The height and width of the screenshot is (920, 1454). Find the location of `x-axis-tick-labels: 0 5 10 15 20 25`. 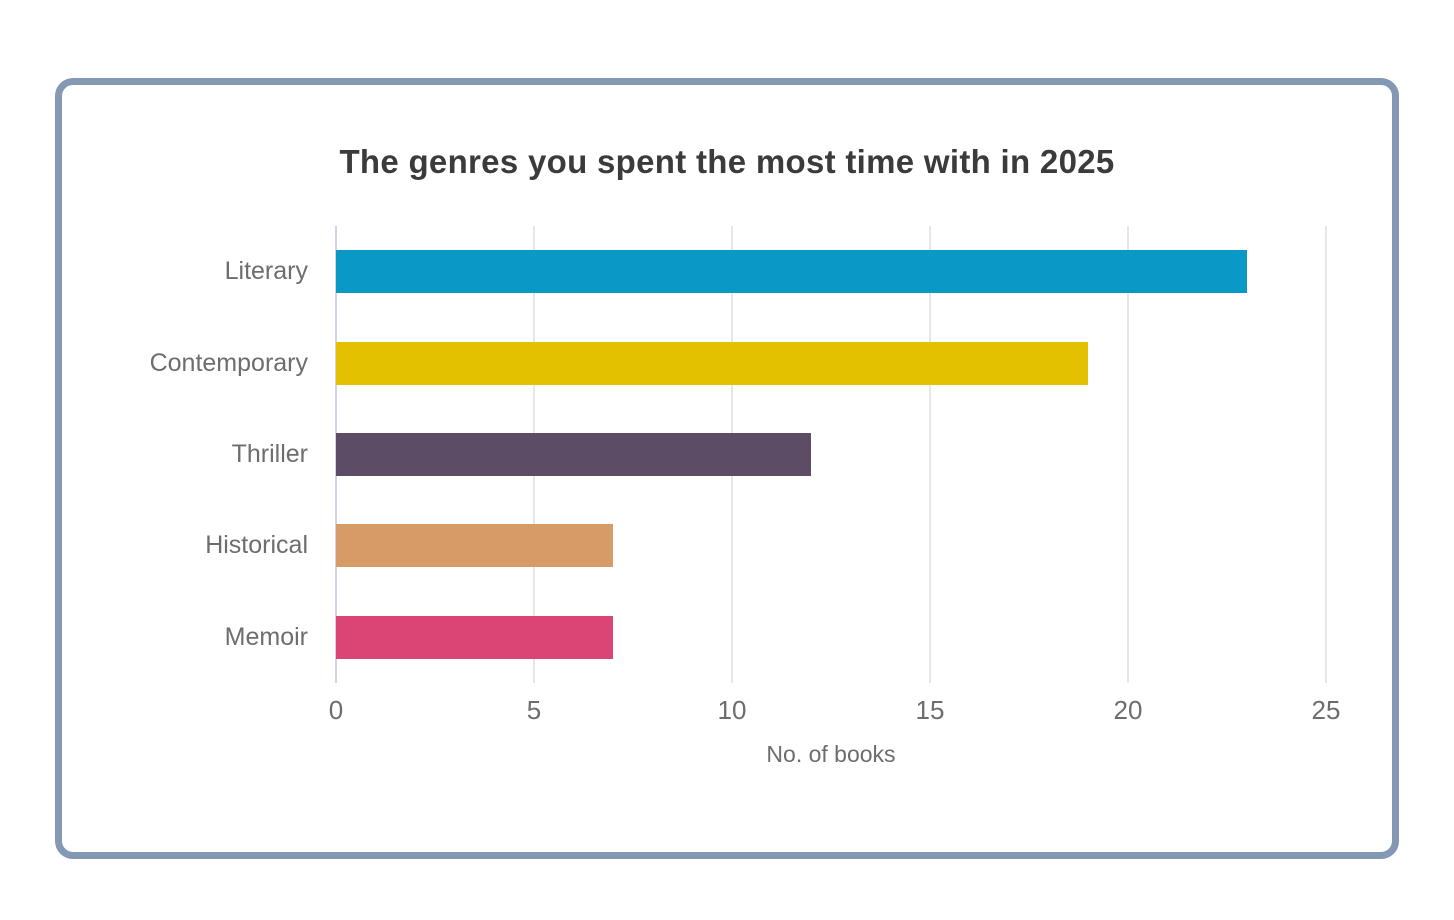

x-axis-tick-labels: 0 5 10 15 20 25 is located at coordinates (835, 706).